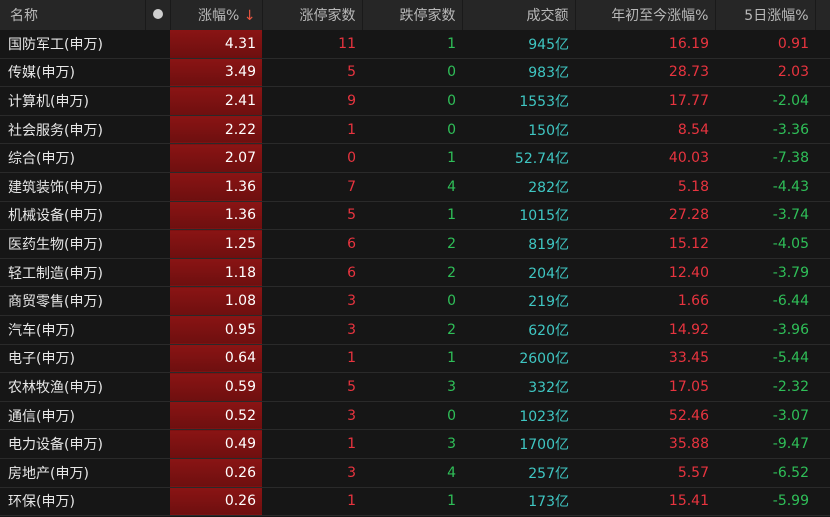  What do you see at coordinates (216, 301) in the screenshot?
I see `change-pct: 1.08` at bounding box center [216, 301].